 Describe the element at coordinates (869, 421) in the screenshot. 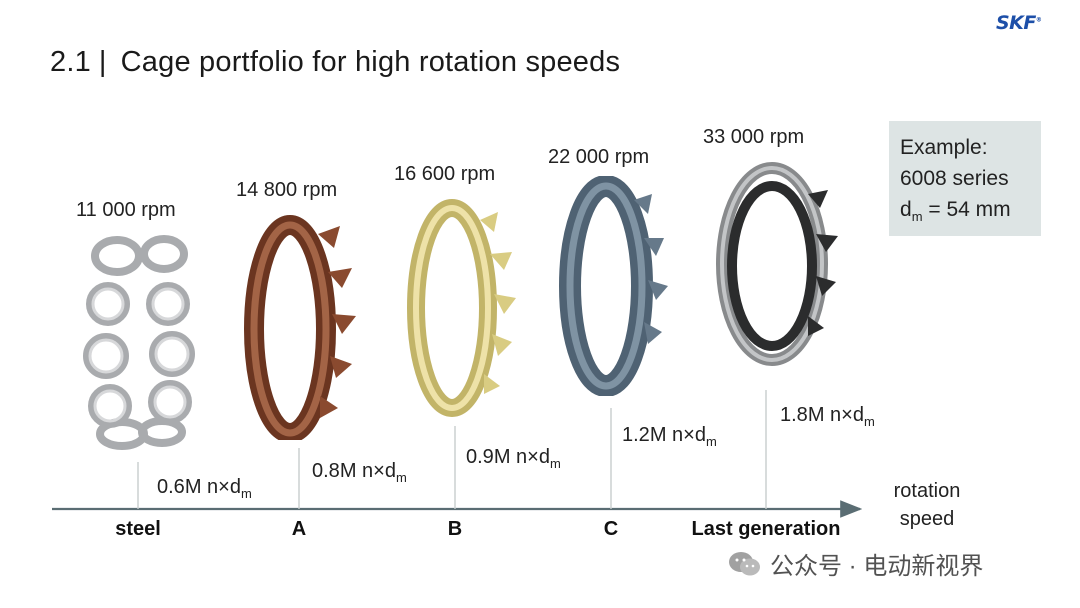

I see `speed-sub-last-generation: m` at that location.